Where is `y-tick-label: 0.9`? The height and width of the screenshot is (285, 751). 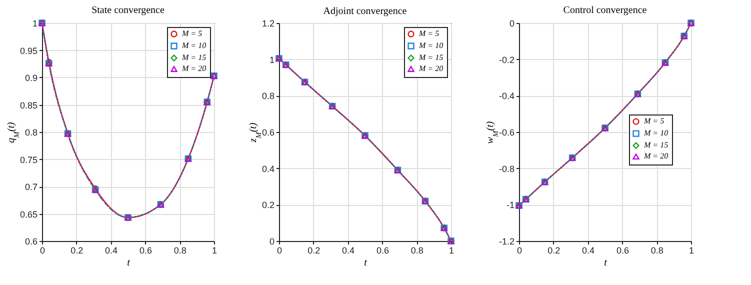 y-tick-label: 0.9 is located at coordinates (31, 78).